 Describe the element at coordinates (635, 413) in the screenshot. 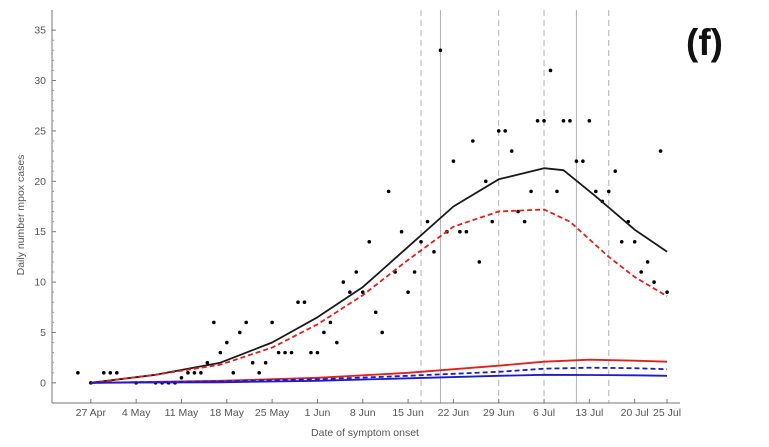

I see `x-tick-label: 20 Jul` at that location.